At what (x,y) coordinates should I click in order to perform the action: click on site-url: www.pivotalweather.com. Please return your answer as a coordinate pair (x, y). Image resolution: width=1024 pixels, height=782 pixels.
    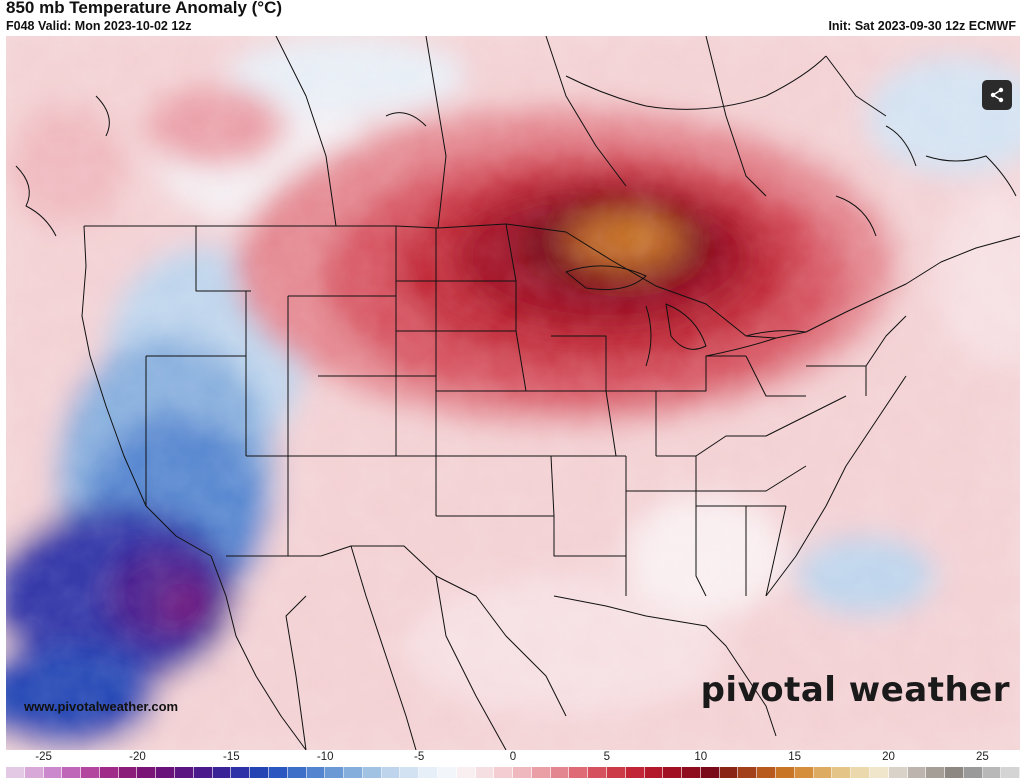
    Looking at the image, I should click on (101, 706).